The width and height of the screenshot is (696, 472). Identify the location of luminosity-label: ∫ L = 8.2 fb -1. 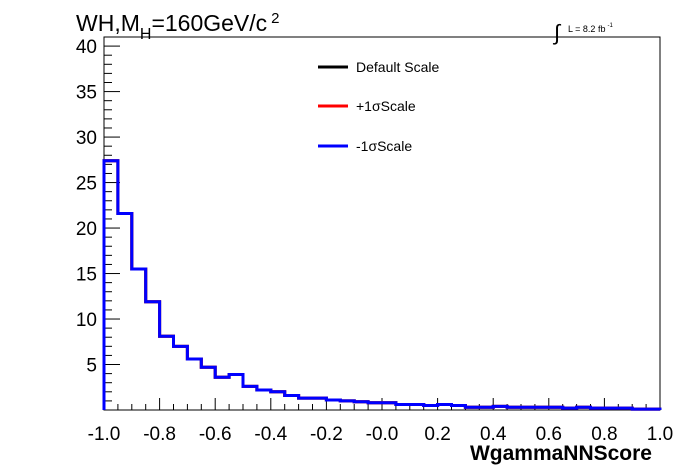
(582, 32).